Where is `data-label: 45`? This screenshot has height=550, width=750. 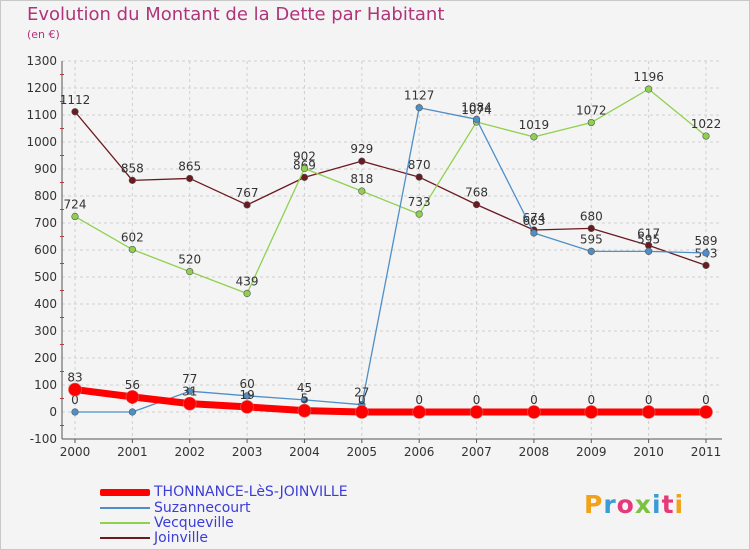
data-label: 45 is located at coordinates (304, 388).